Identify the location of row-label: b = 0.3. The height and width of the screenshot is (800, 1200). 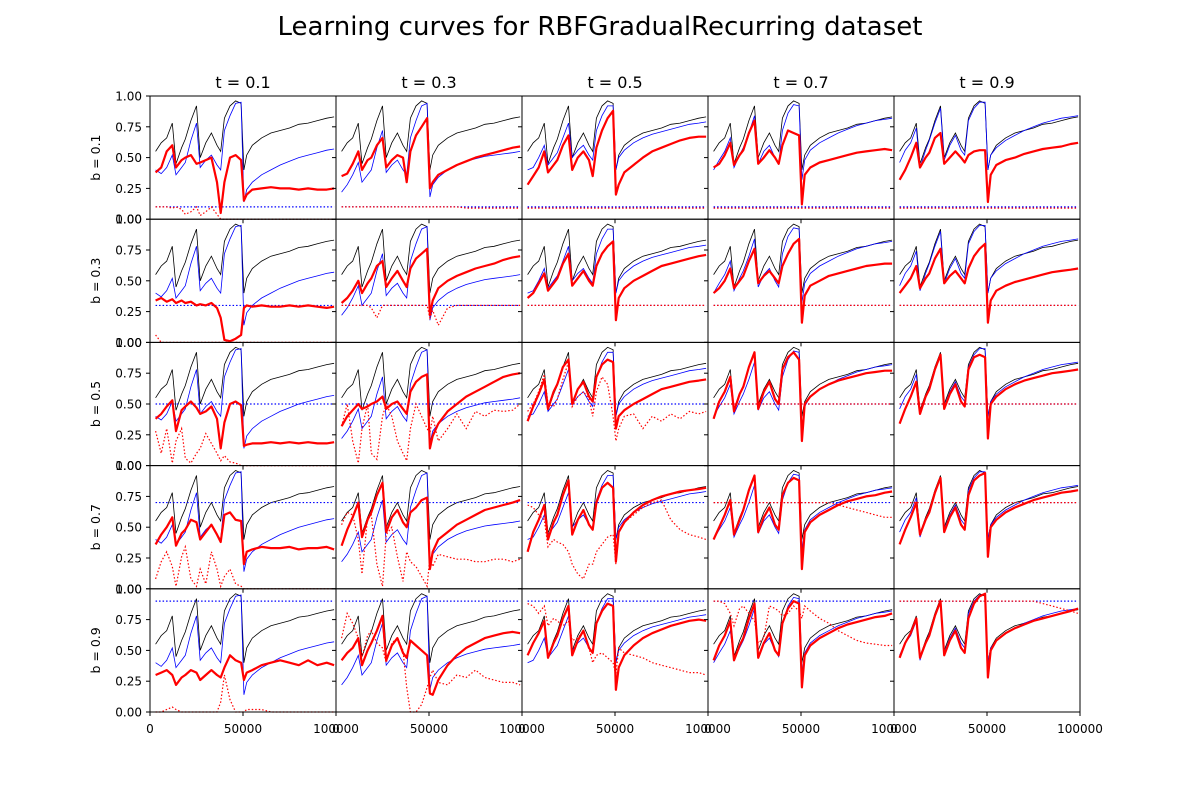
(95, 281).